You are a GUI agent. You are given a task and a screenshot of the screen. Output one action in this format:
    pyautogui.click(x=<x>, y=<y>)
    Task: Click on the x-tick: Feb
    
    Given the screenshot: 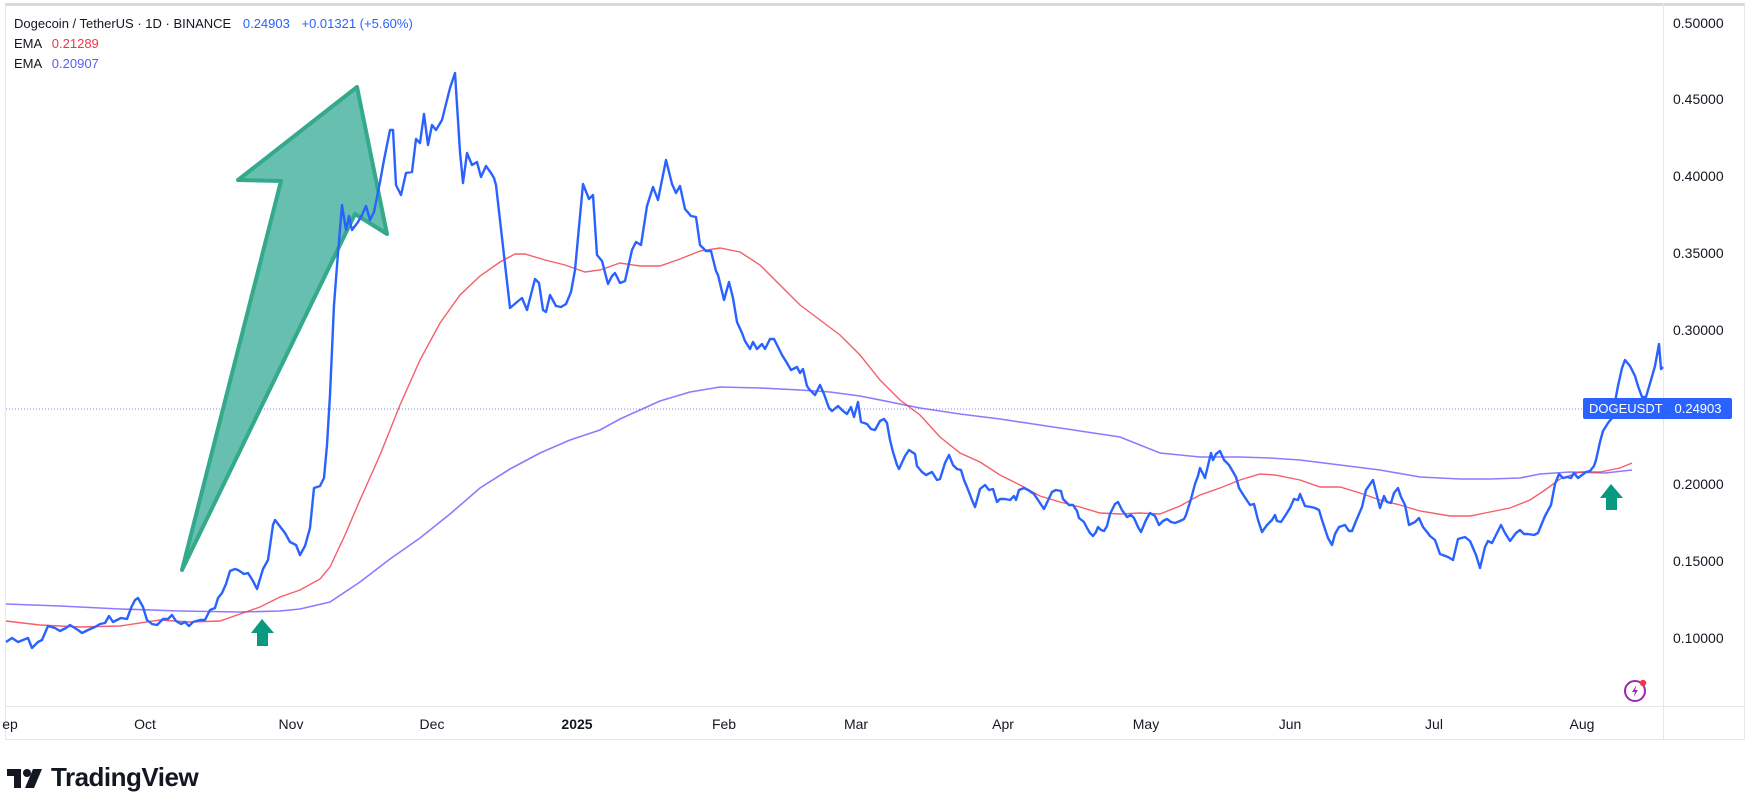 What is the action you would take?
    pyautogui.click(x=724, y=724)
    